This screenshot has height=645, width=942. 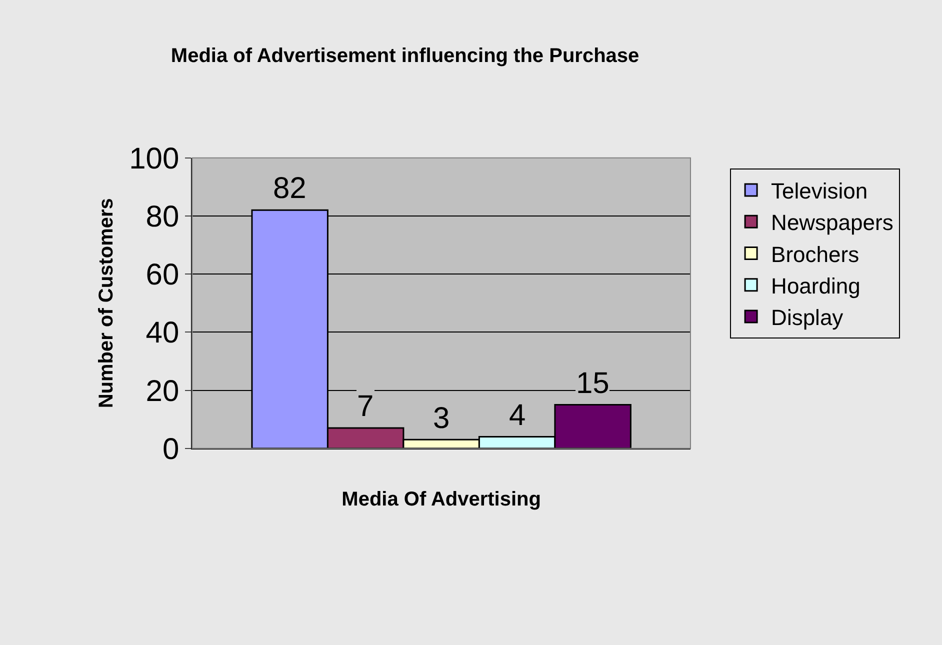 What do you see at coordinates (815, 285) in the screenshot?
I see `legend-label: Hoarding` at bounding box center [815, 285].